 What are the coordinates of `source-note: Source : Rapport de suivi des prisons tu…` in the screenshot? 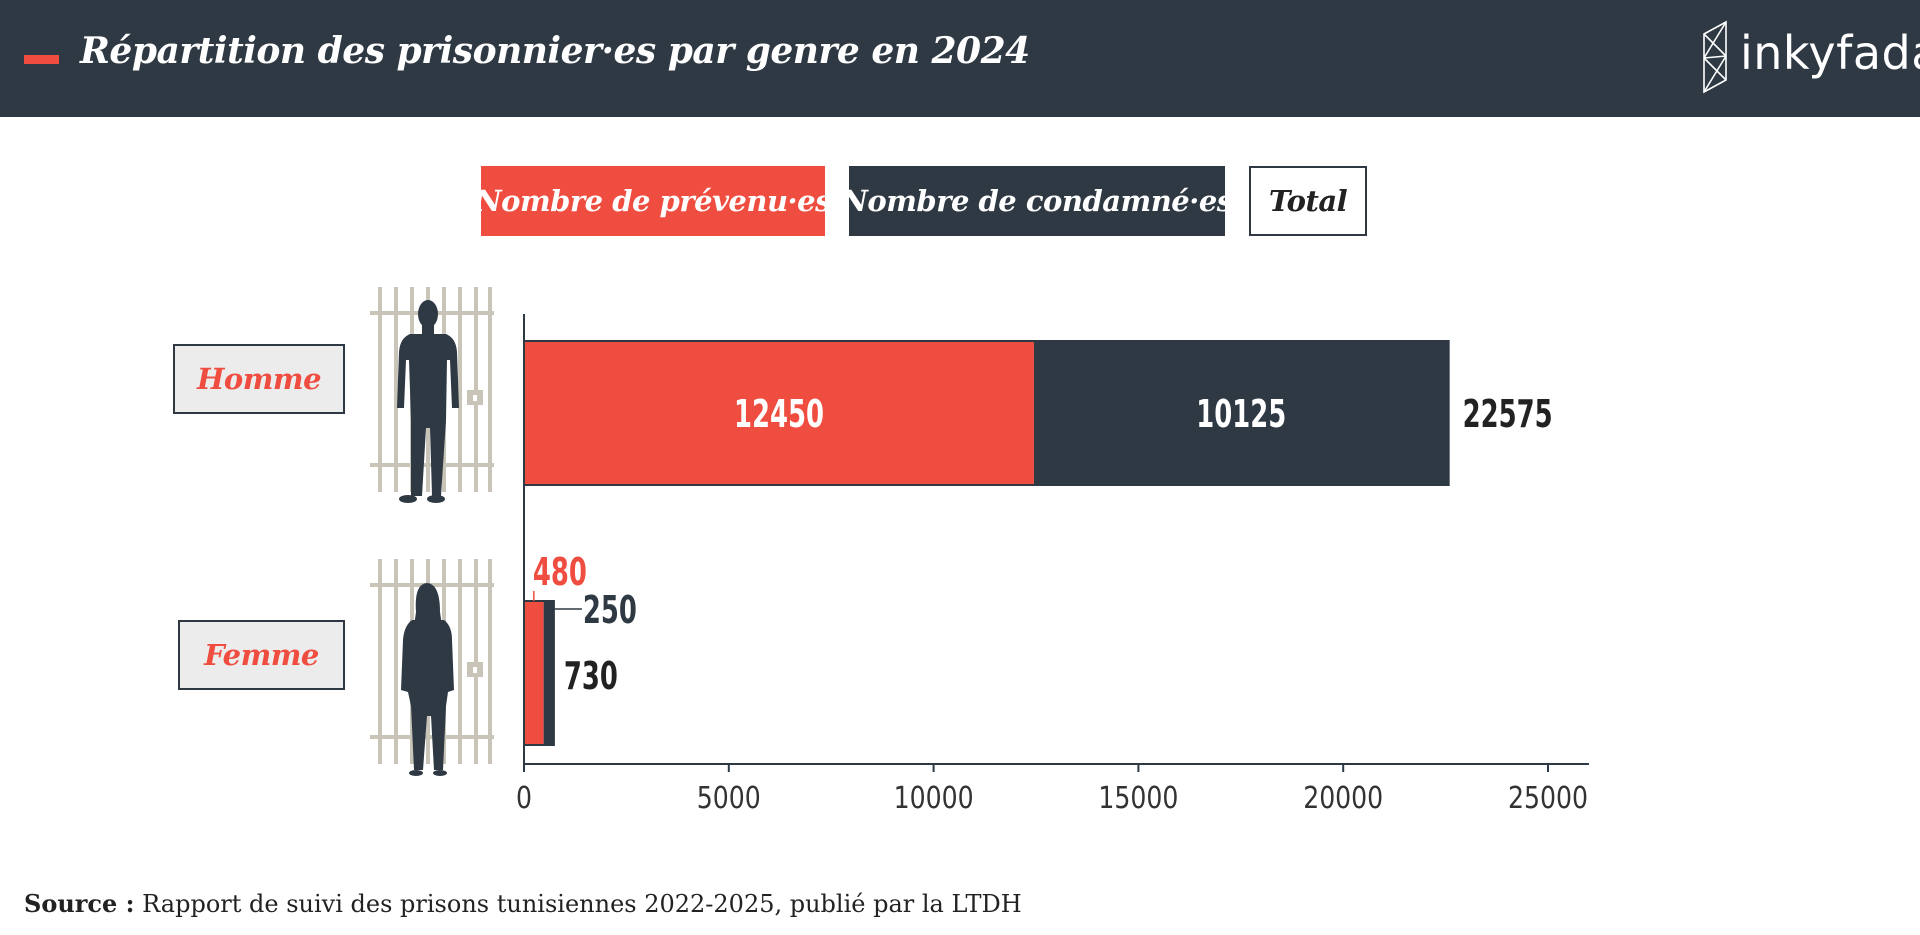 It's located at (523, 903).